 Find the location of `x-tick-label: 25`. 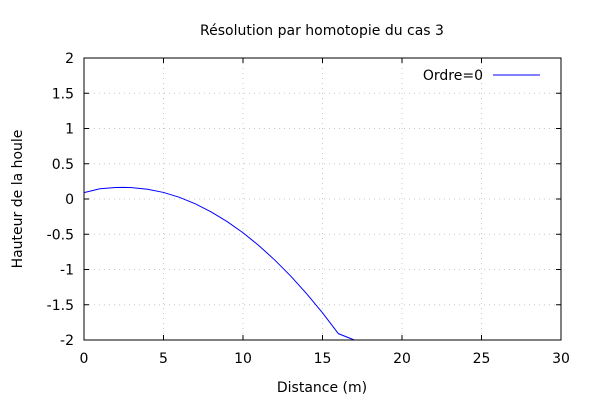

x-tick-label: 25 is located at coordinates (482, 359).